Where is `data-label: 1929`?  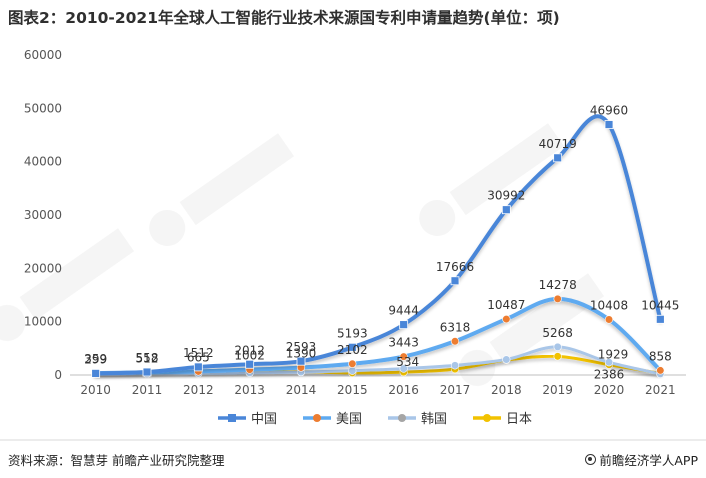 data-label: 1929 is located at coordinates (613, 355).